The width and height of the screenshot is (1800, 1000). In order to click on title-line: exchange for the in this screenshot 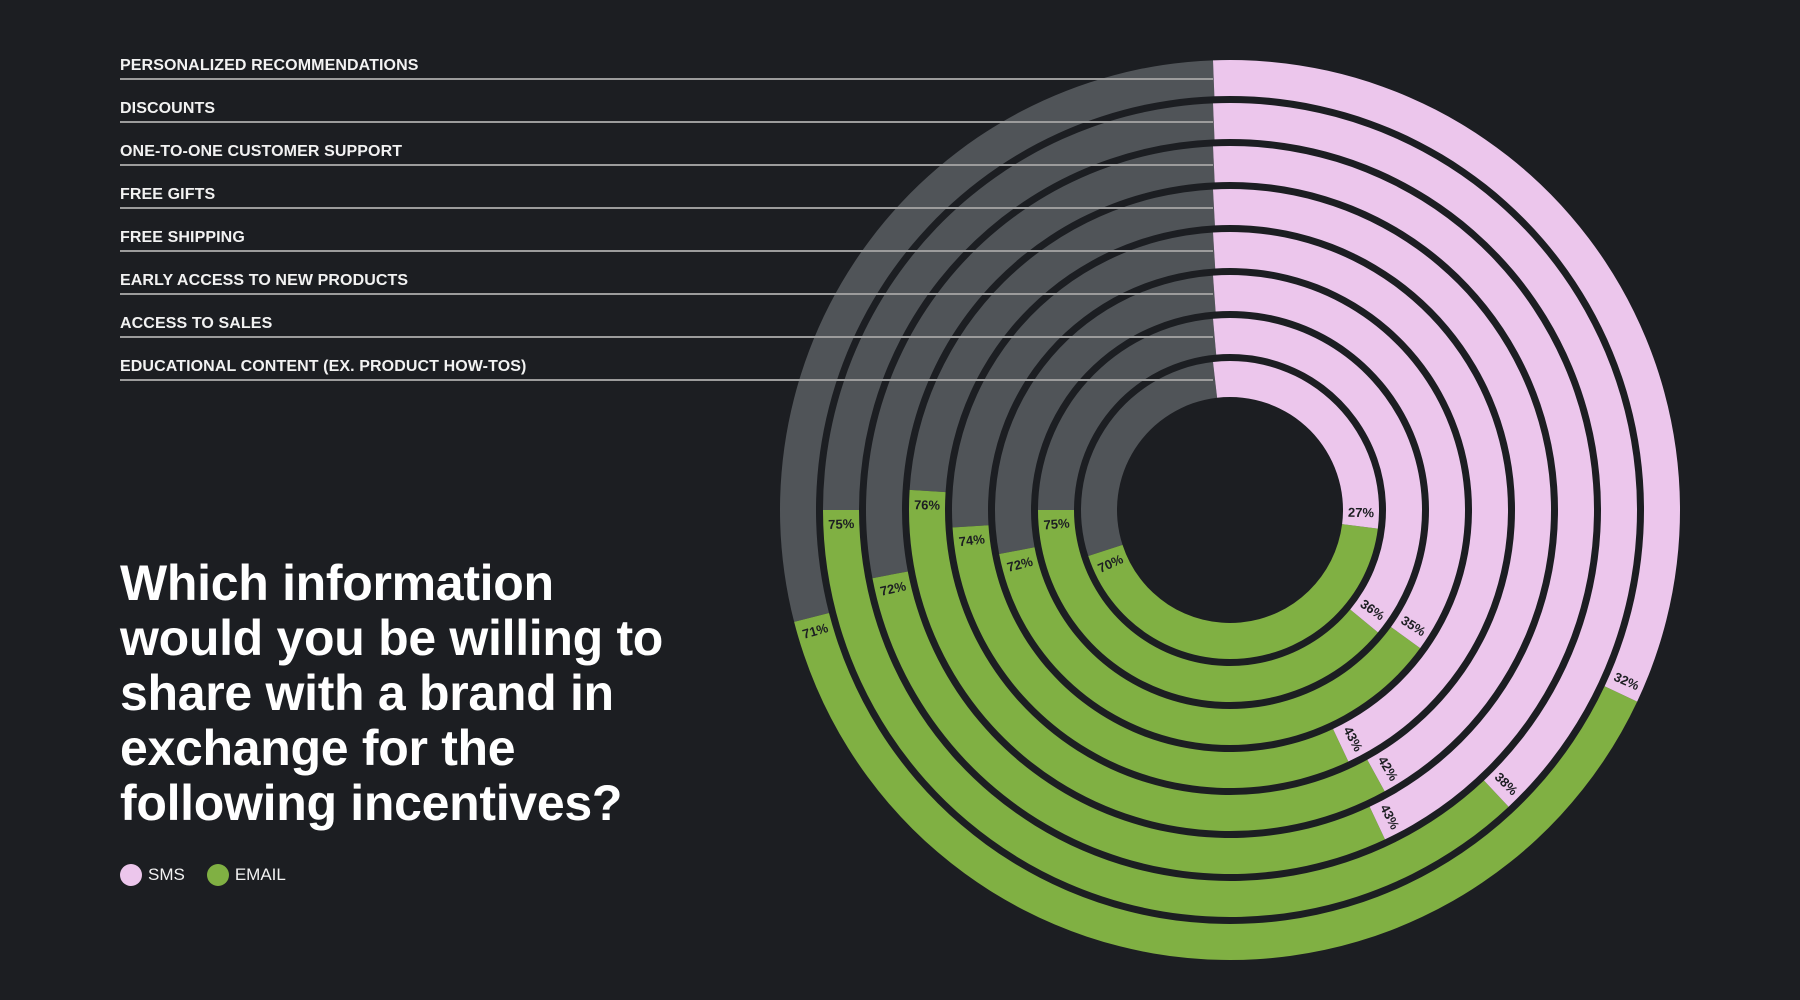, I will do `click(318, 748)`.